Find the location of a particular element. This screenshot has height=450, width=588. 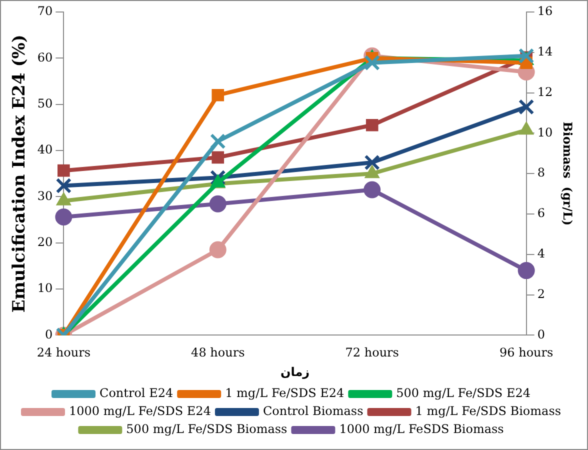

y-axis-title: Emulcification Index E24 (%) is located at coordinates (20, 173).